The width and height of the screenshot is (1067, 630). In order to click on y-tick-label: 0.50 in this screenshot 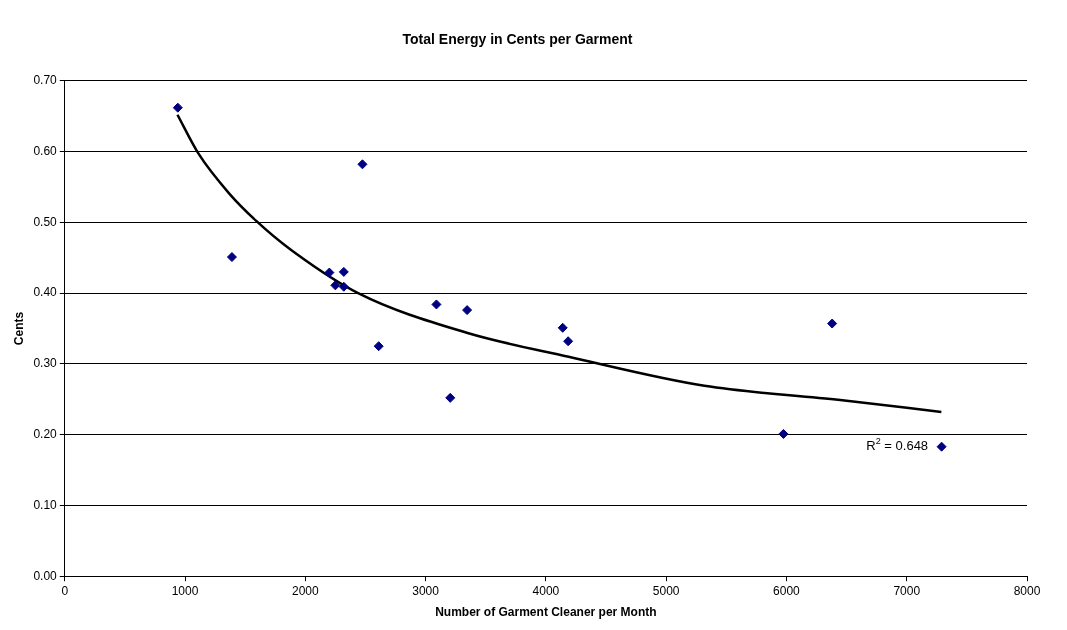, I will do `click(45, 221)`.